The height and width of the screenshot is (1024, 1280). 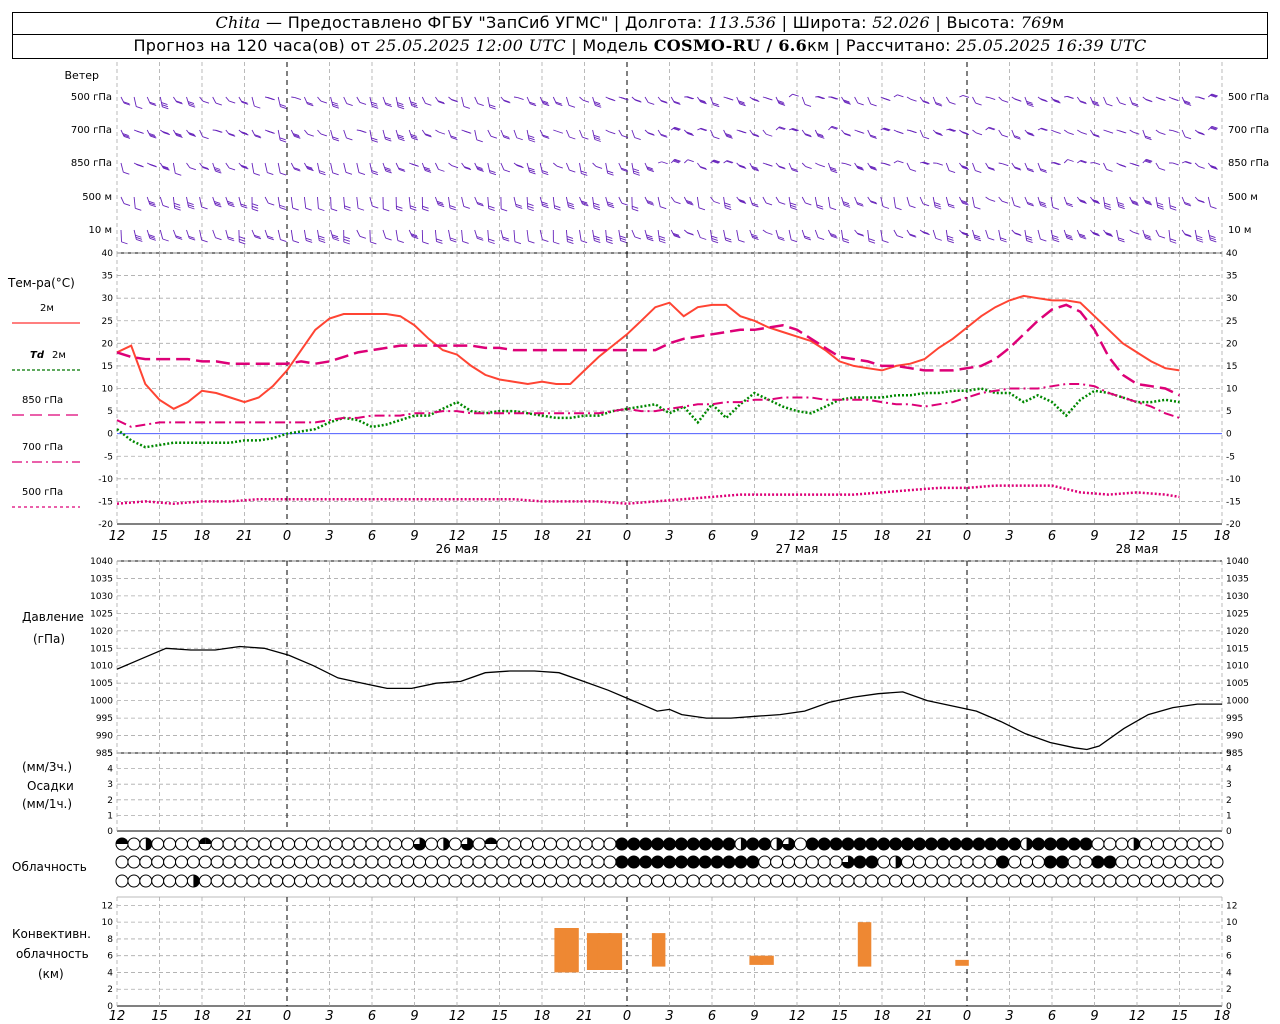 I want to click on y-tick-left: 5, so click(x=110, y=754).